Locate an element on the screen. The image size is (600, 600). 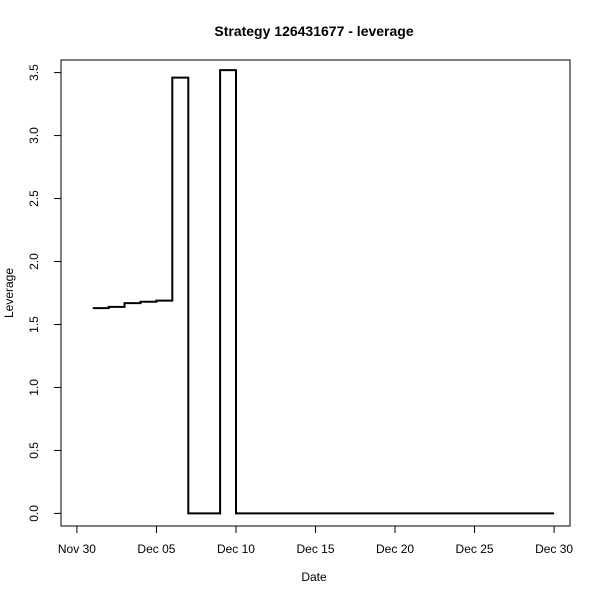
y-tick-label: 1.0 is located at coordinates (34, 387).